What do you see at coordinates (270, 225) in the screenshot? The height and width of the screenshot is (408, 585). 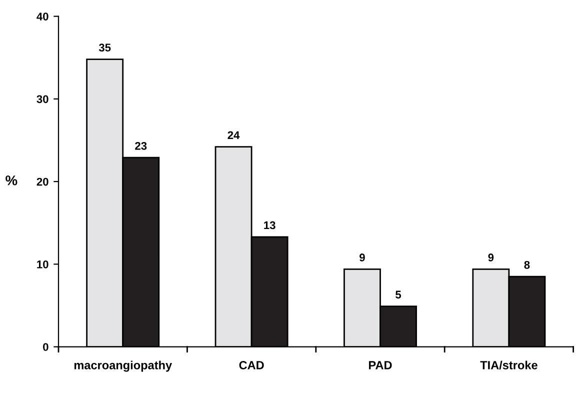 I see `data-label: 13` at bounding box center [270, 225].